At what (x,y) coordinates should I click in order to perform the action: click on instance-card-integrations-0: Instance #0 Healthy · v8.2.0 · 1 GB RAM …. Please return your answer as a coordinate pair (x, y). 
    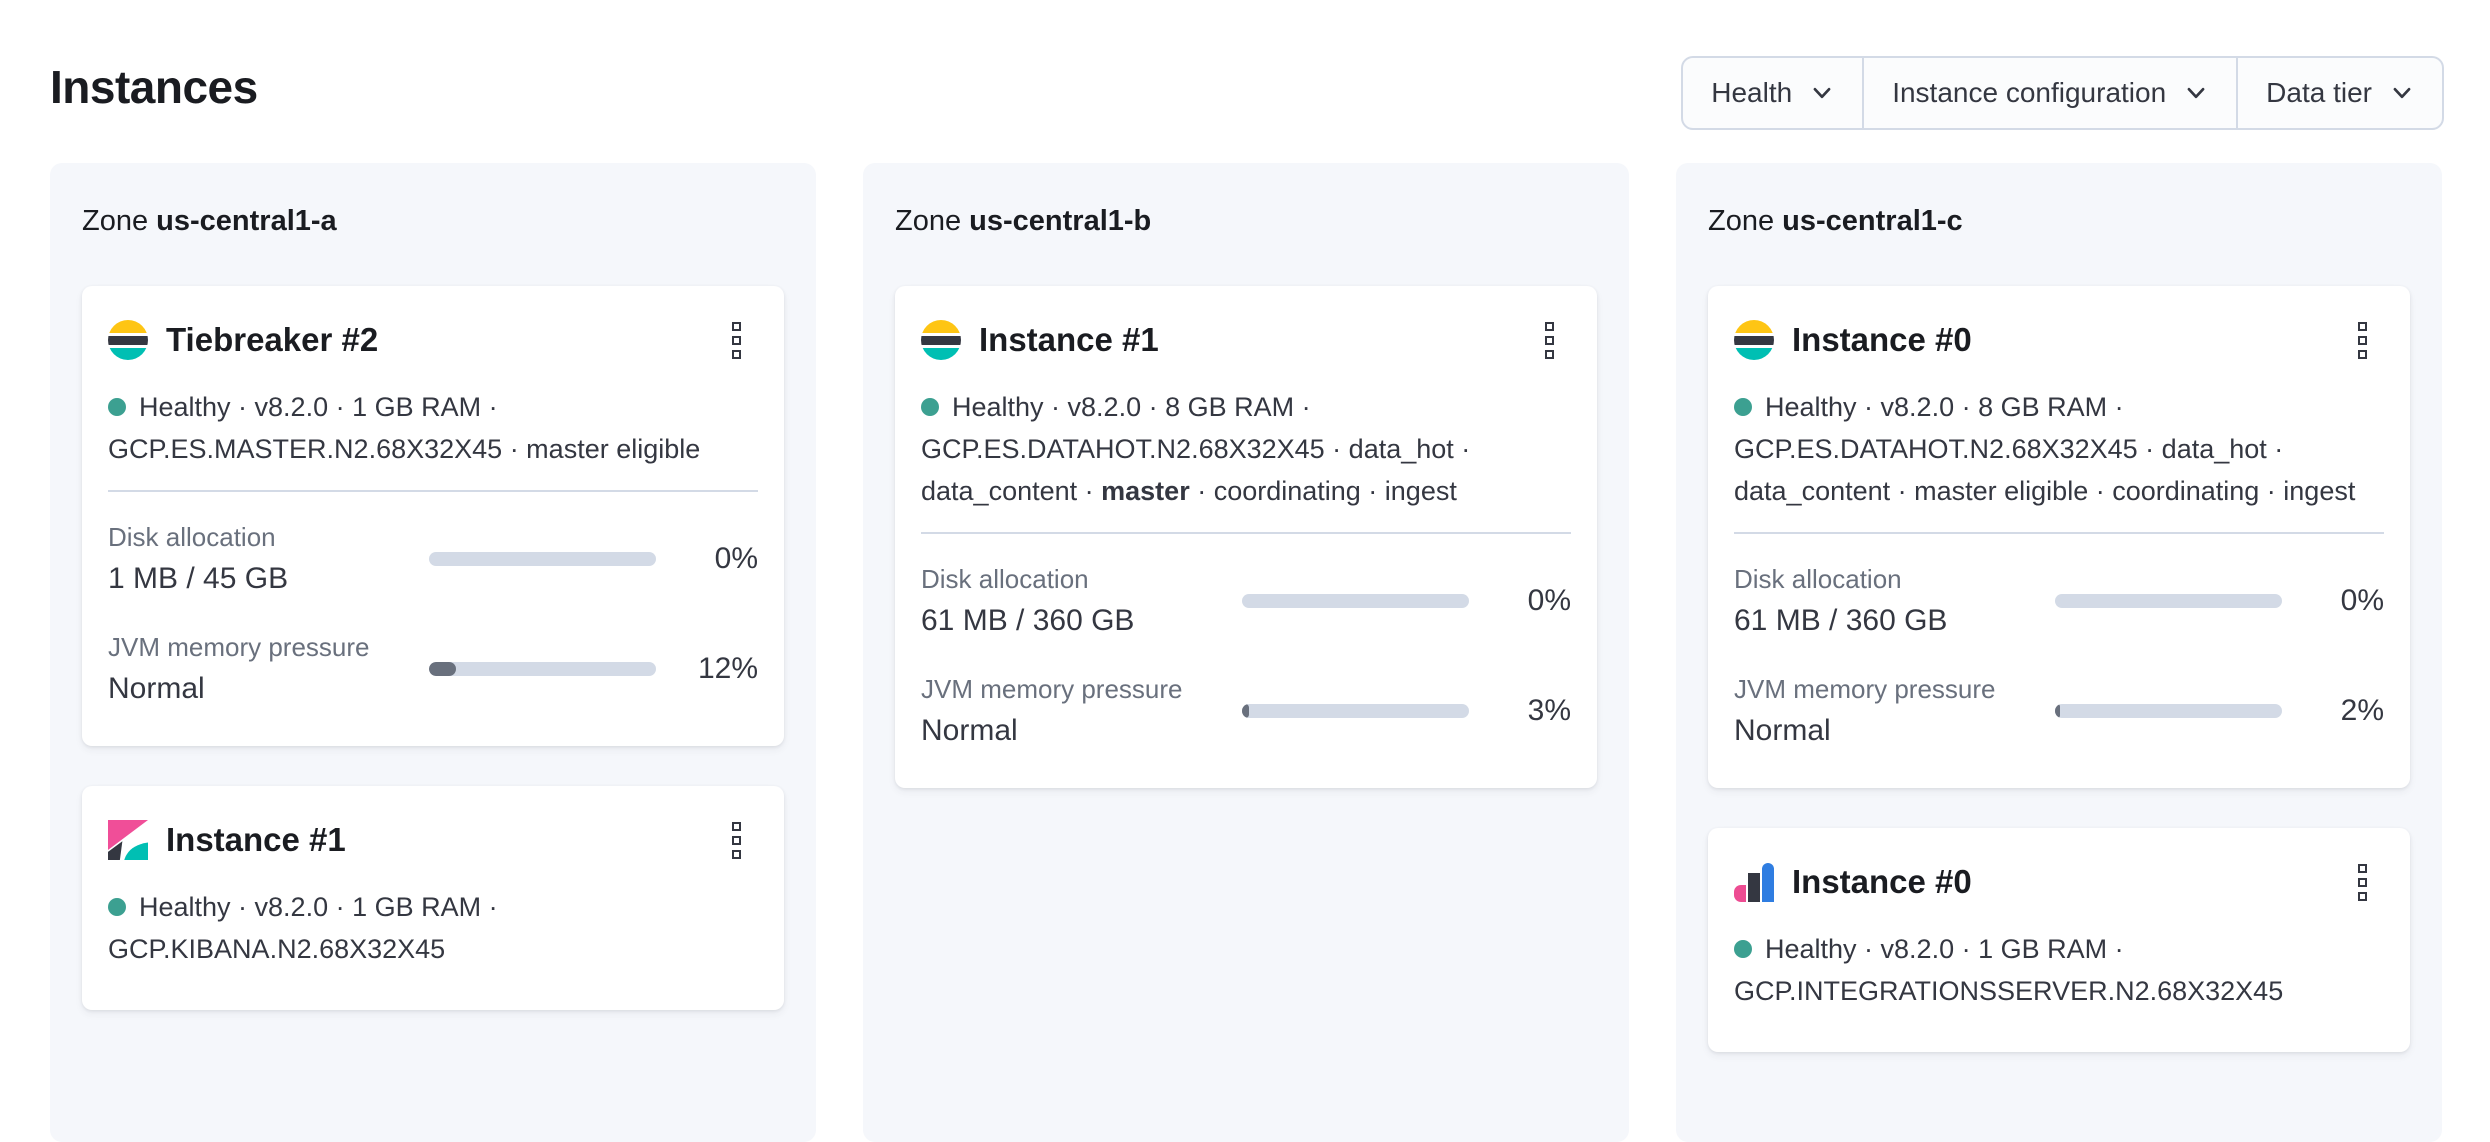
    Looking at the image, I should click on (2059, 940).